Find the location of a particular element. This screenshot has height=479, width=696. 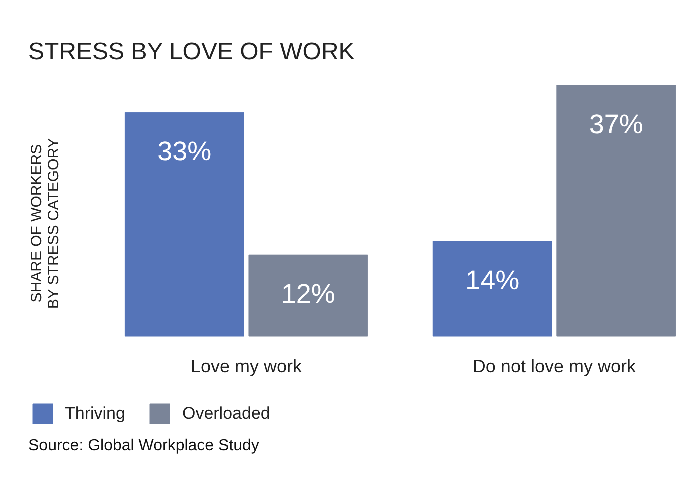

data-label: 12% is located at coordinates (308, 294).